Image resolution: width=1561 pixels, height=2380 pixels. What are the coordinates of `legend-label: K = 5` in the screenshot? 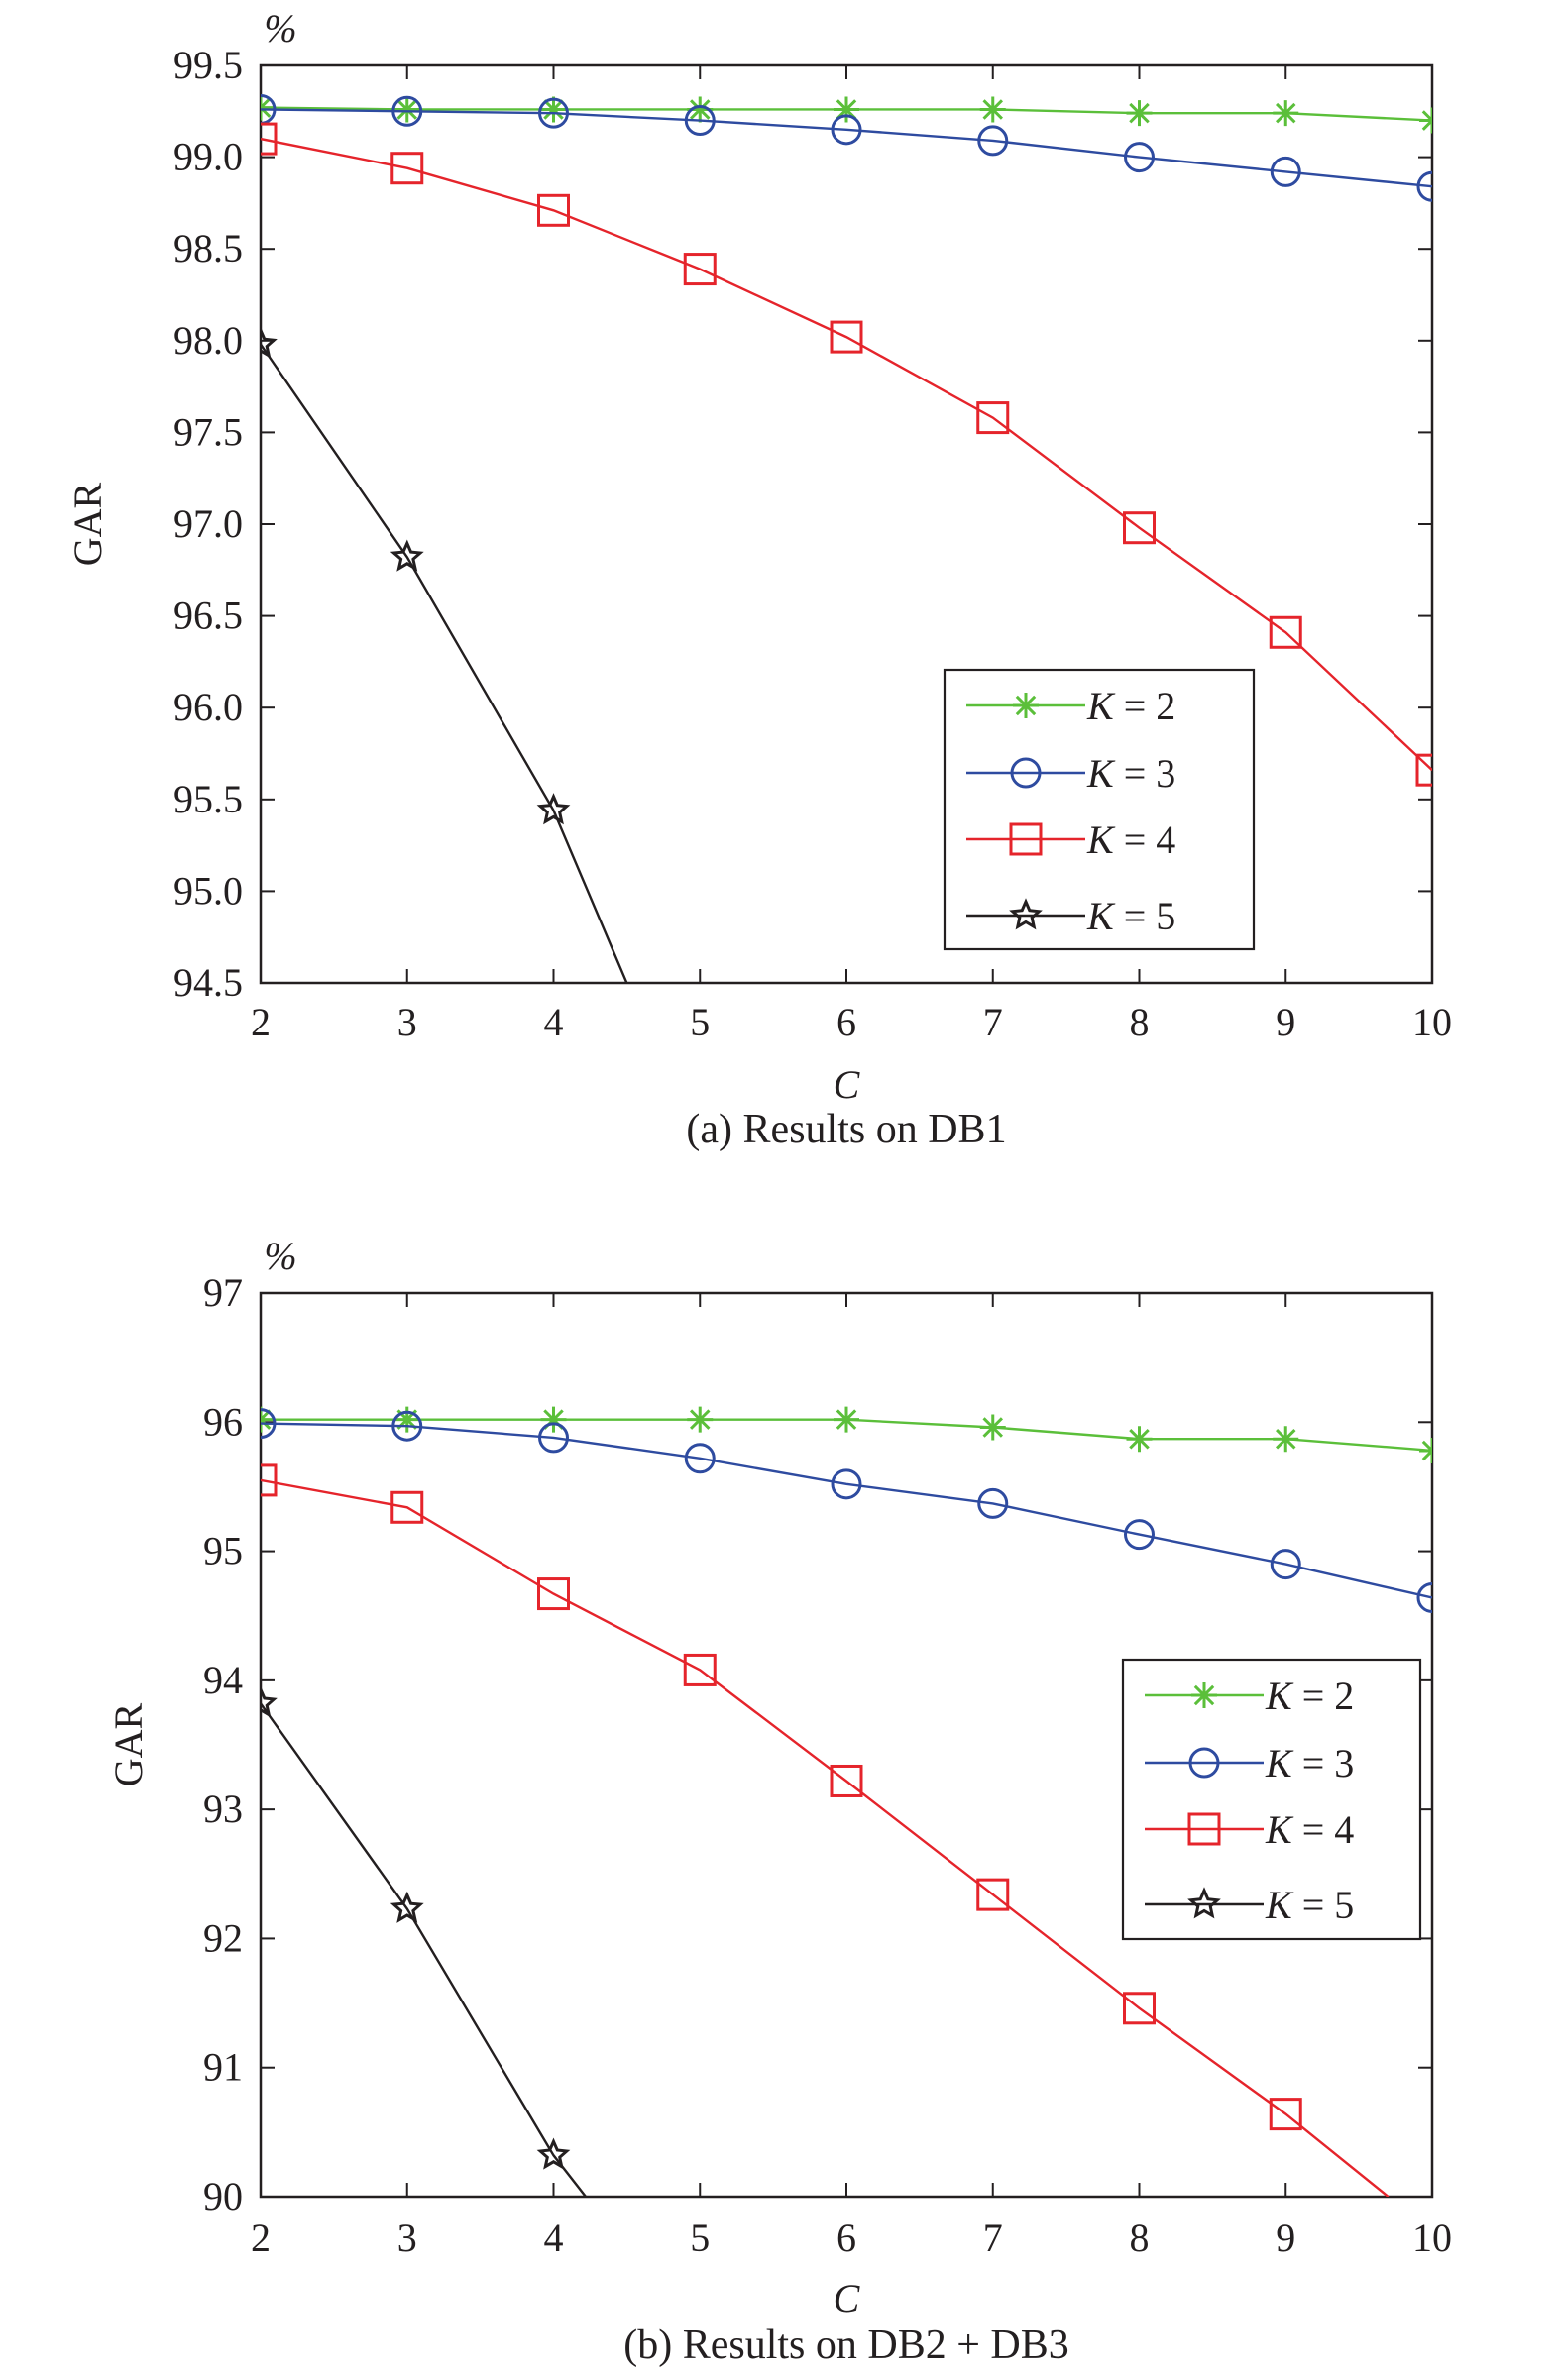 It's located at (1131, 916).